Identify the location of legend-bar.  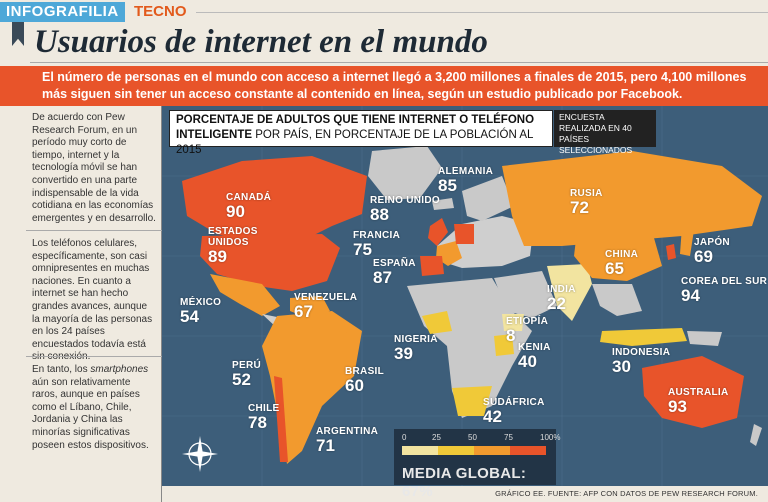
(474, 450).